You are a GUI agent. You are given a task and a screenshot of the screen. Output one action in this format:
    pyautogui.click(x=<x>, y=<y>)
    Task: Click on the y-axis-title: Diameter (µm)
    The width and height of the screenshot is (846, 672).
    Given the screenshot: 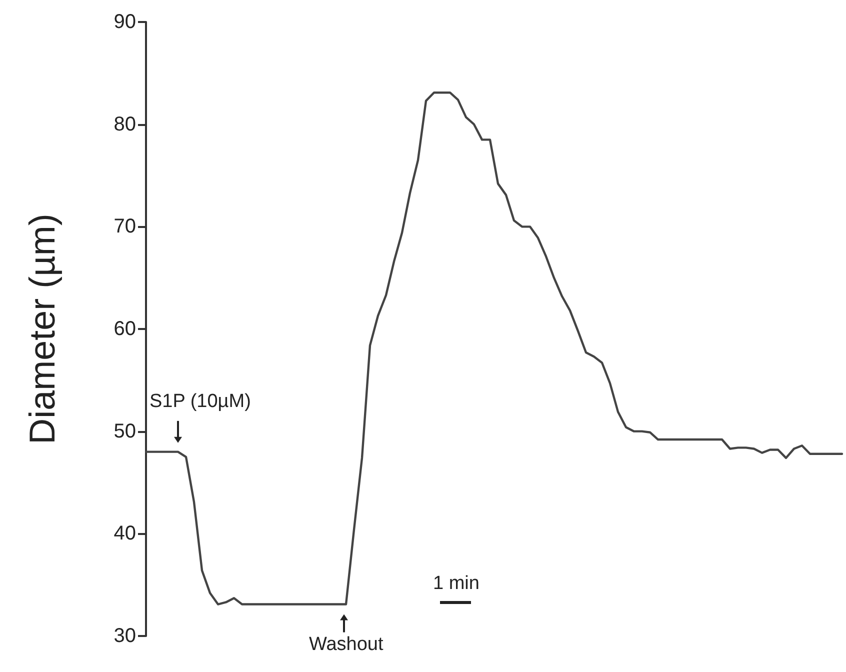 What is the action you would take?
    pyautogui.click(x=42, y=329)
    